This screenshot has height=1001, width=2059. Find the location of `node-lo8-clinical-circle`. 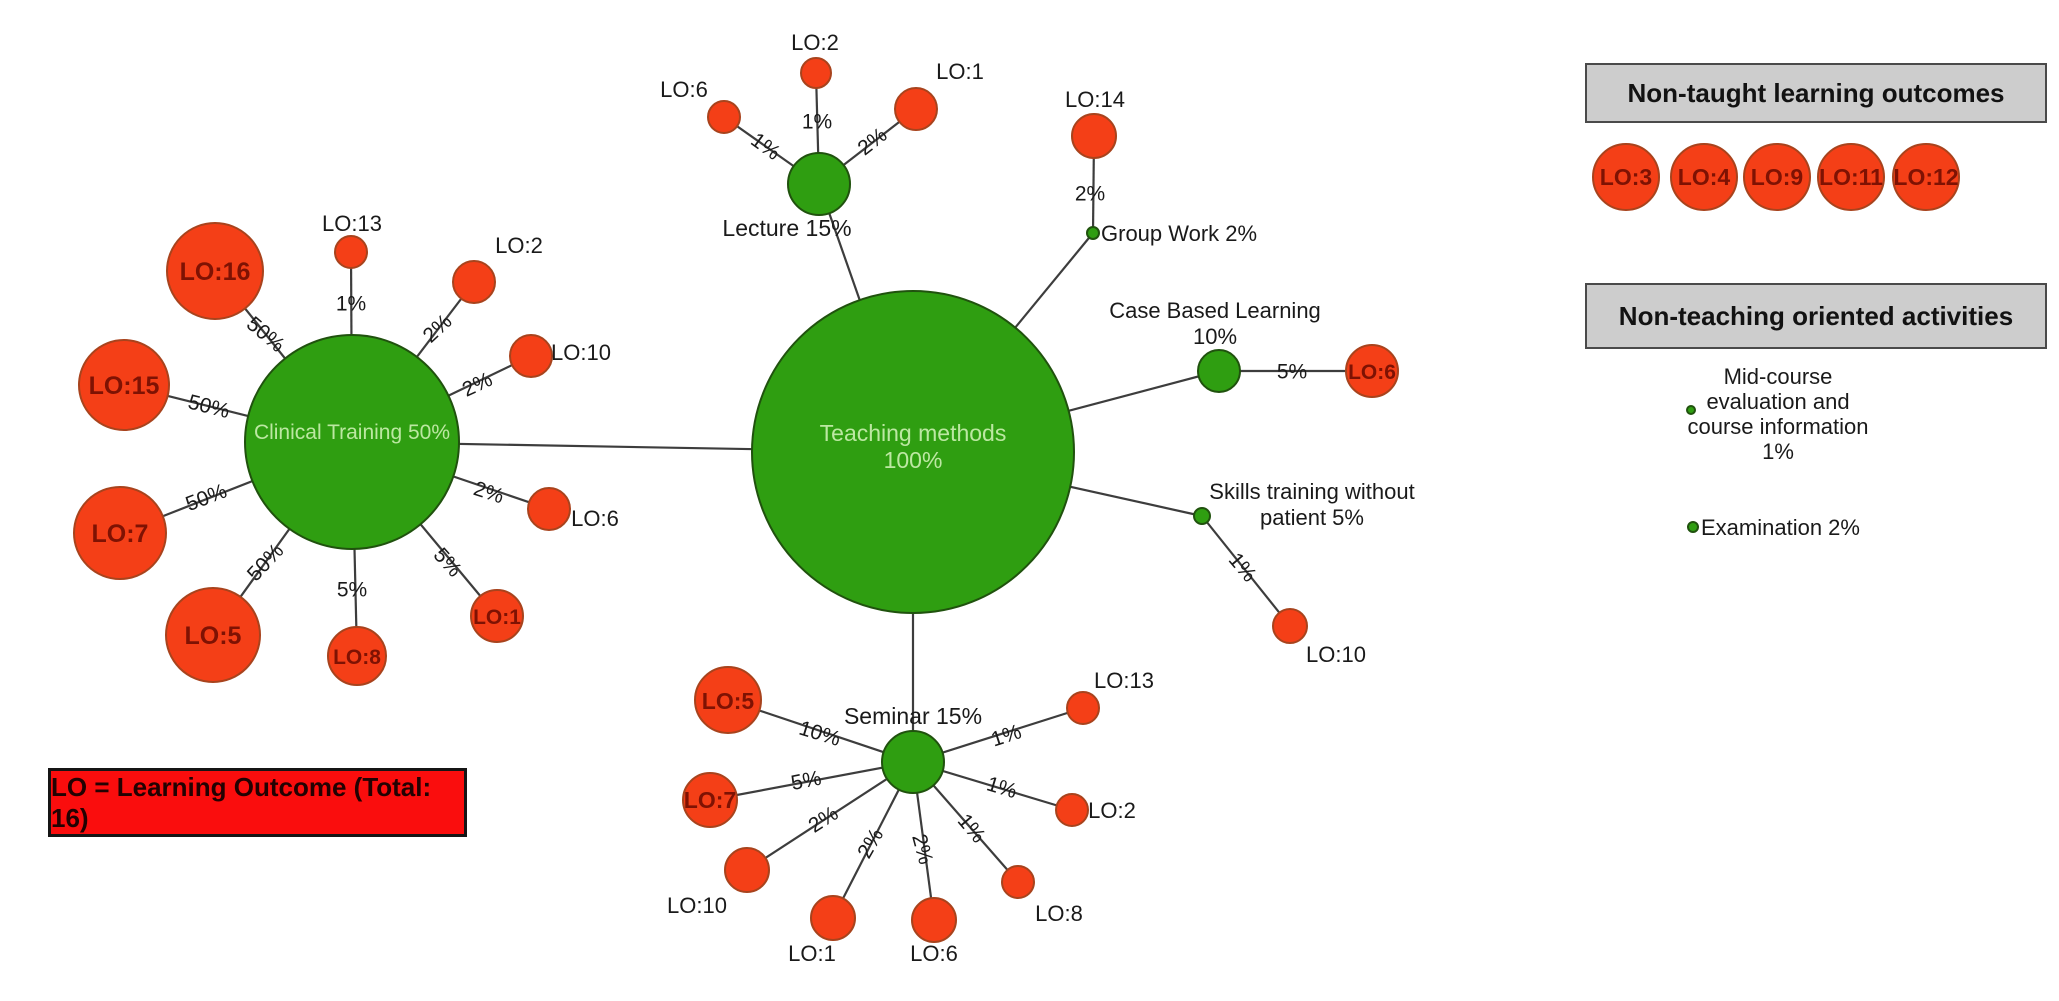

node-lo8-clinical-circle is located at coordinates (357, 656).